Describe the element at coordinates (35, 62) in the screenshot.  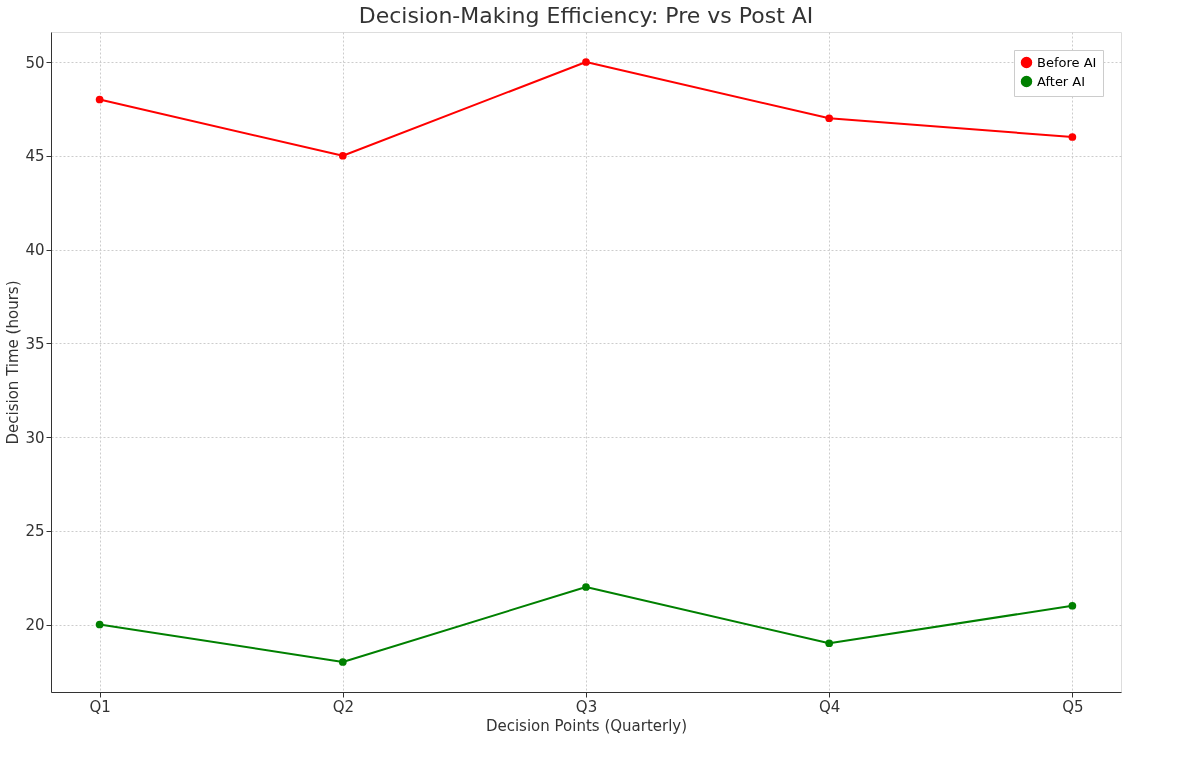
I see `y-tick-label: 50` at that location.